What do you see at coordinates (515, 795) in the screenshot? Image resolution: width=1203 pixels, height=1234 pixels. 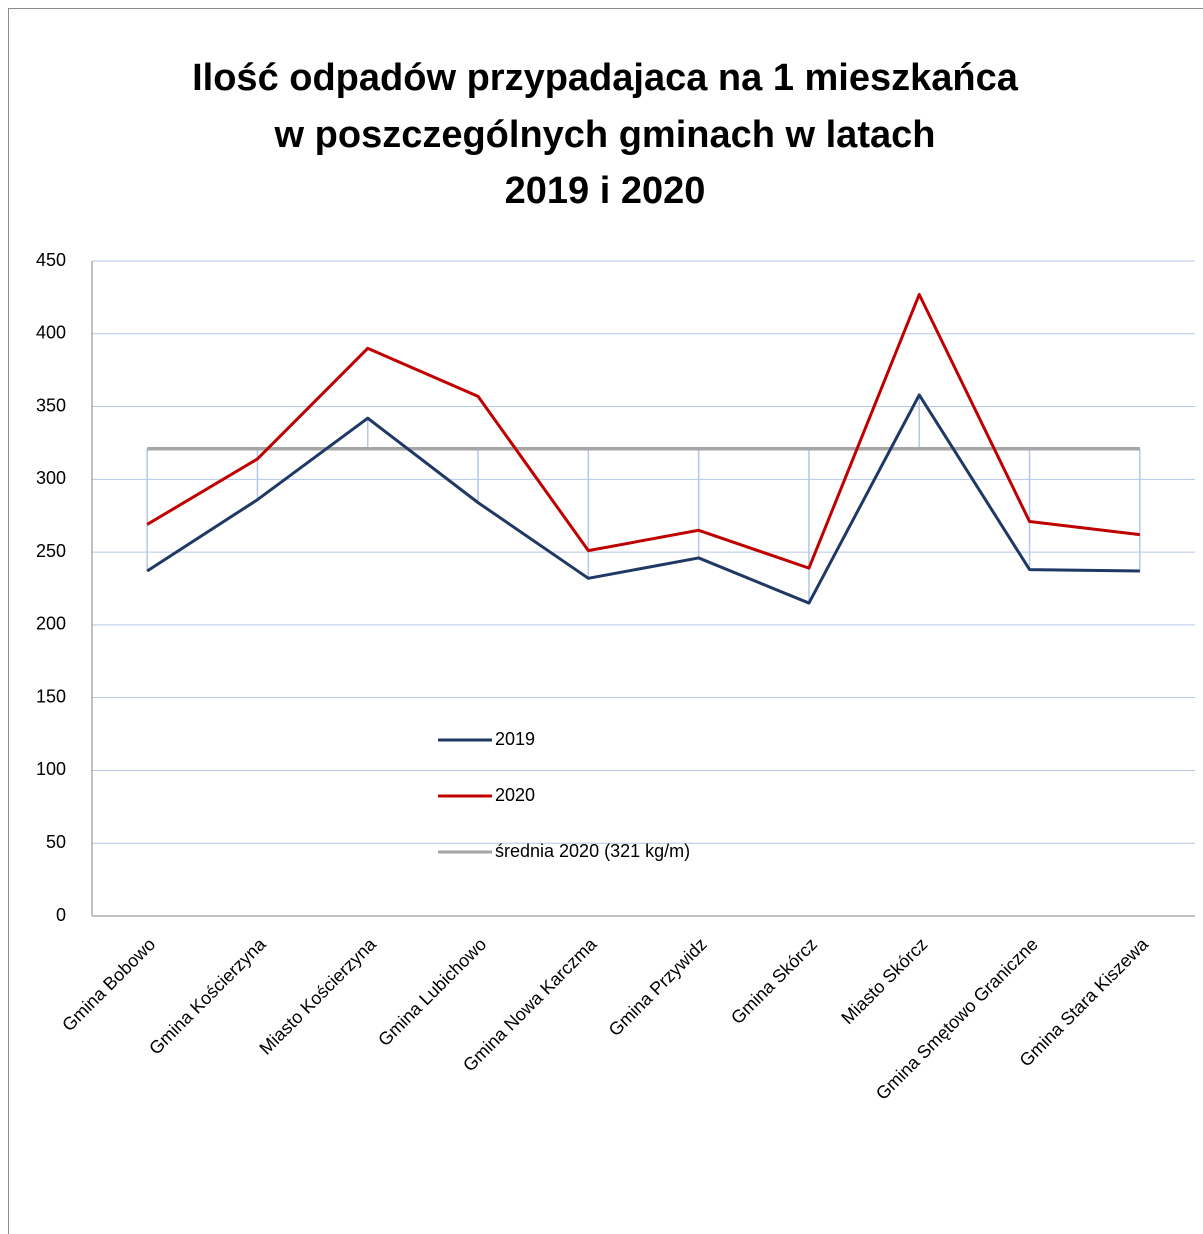 I see `legend-label: 2020` at bounding box center [515, 795].